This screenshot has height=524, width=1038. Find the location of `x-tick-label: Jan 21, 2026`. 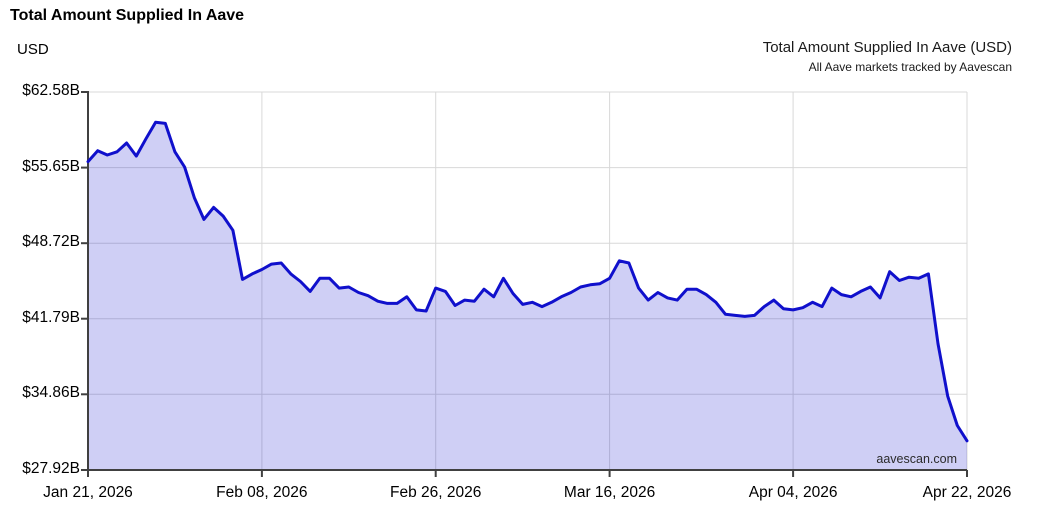

x-tick-label: Jan 21, 2026 is located at coordinates (88, 492).